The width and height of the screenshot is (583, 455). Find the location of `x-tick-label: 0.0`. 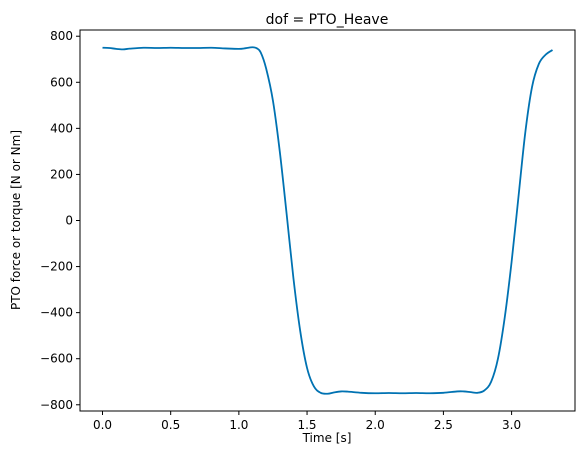

x-tick-label: 0.0 is located at coordinates (102, 425).